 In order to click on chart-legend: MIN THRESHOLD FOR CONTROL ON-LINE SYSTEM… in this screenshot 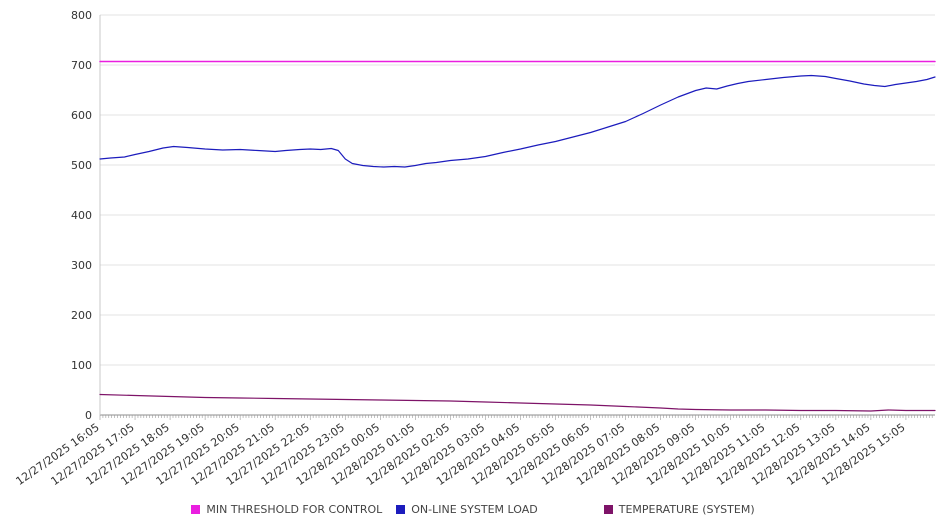, I will do `click(473, 509)`.